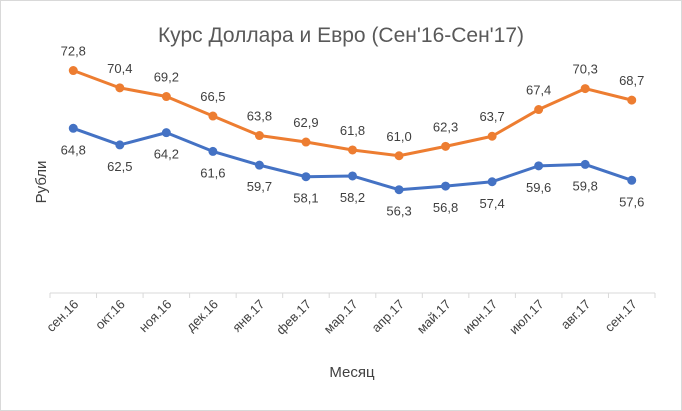 The width and height of the screenshot is (682, 411). Describe the element at coordinates (212, 172) in the screenshot. I see `data-label-dollar: 61,6` at that location.